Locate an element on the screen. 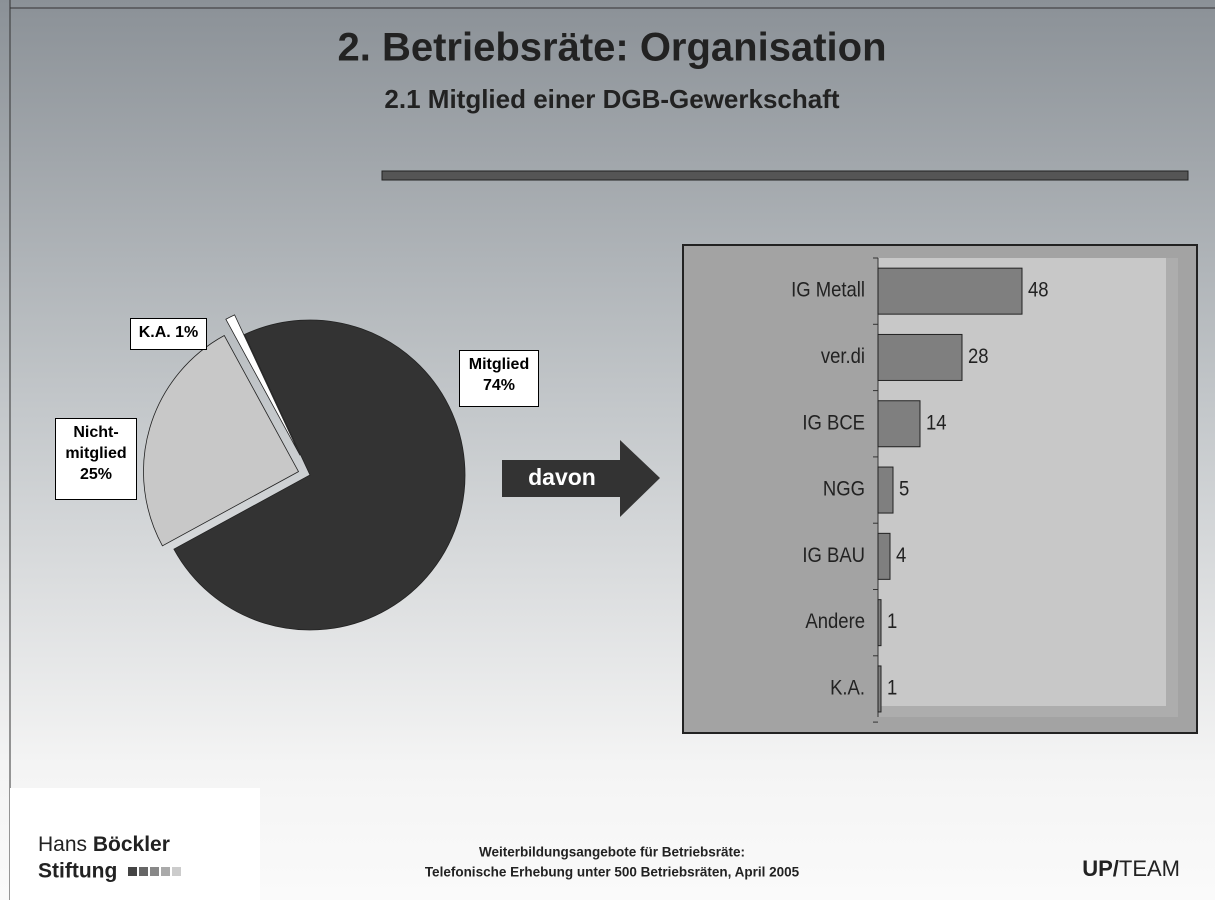  category-label: ver.di is located at coordinates (843, 356).